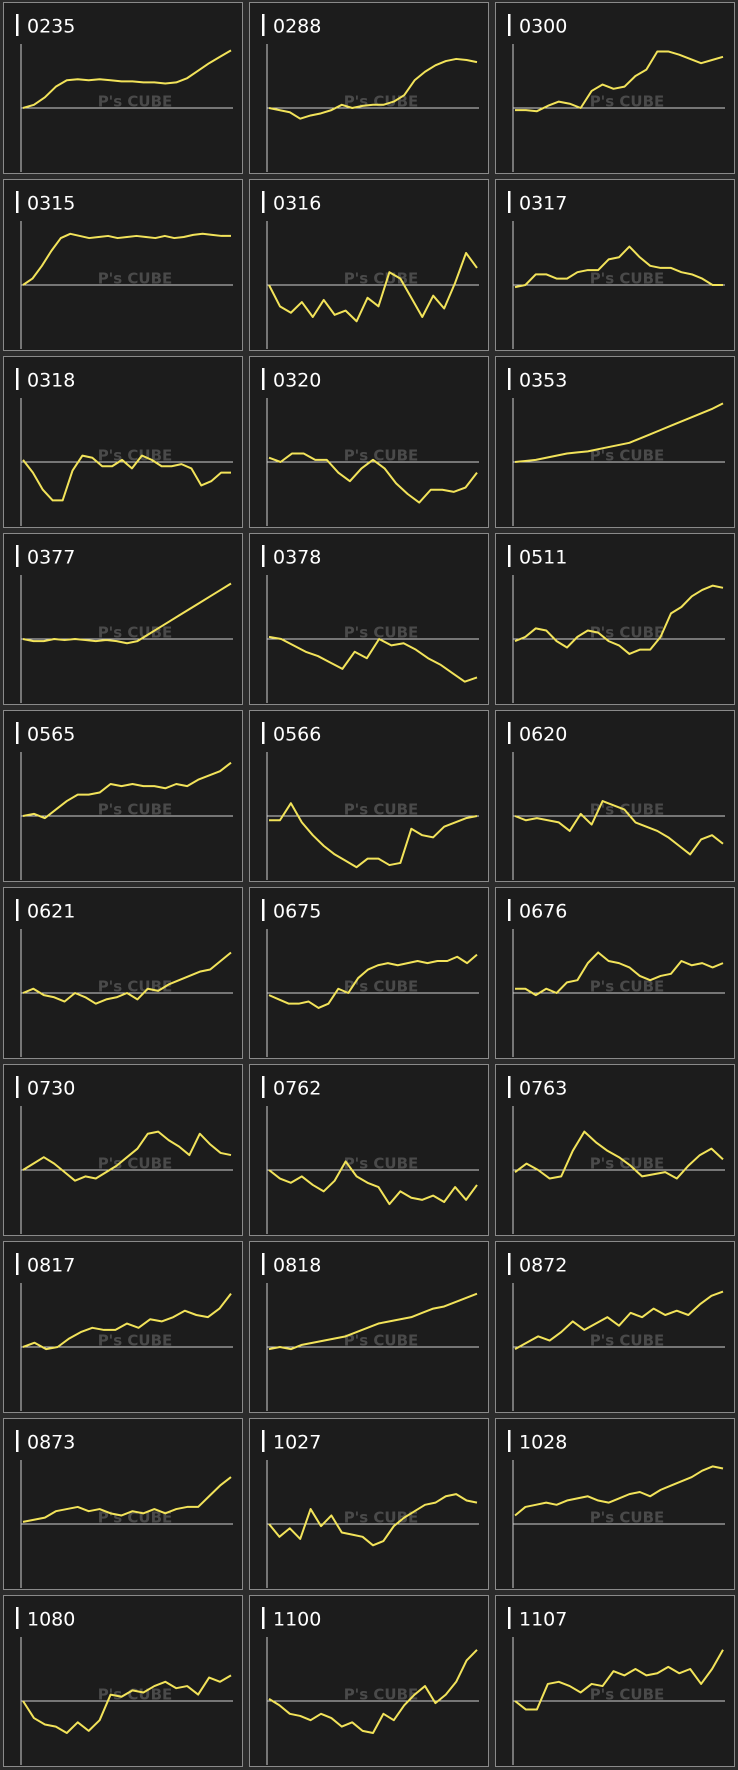  I want to click on chart-tile: 0676 P's CUBE, so click(615, 973).